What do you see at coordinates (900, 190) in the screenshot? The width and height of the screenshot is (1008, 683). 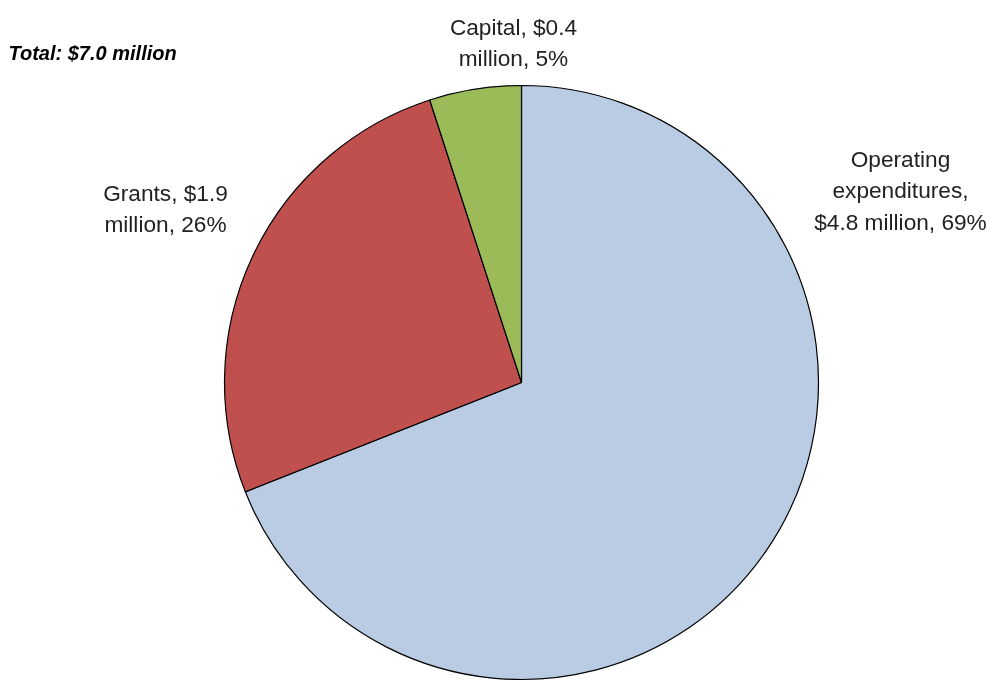 I see `slice-label: Operating expenditures, $4.8 million, 69%` at bounding box center [900, 190].